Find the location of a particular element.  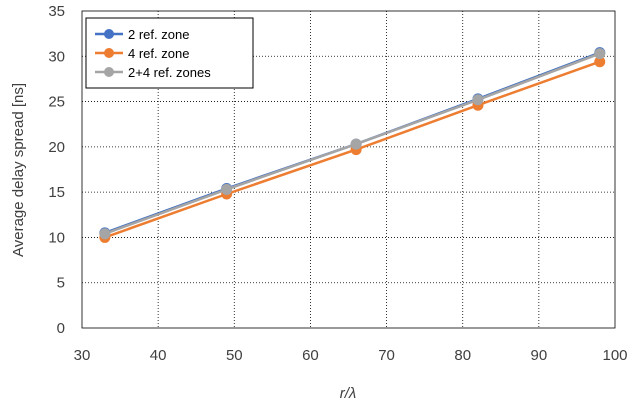

legend: 2 ref. zone 4 ref. zone 2+4 ref. zones is located at coordinates (169, 53).